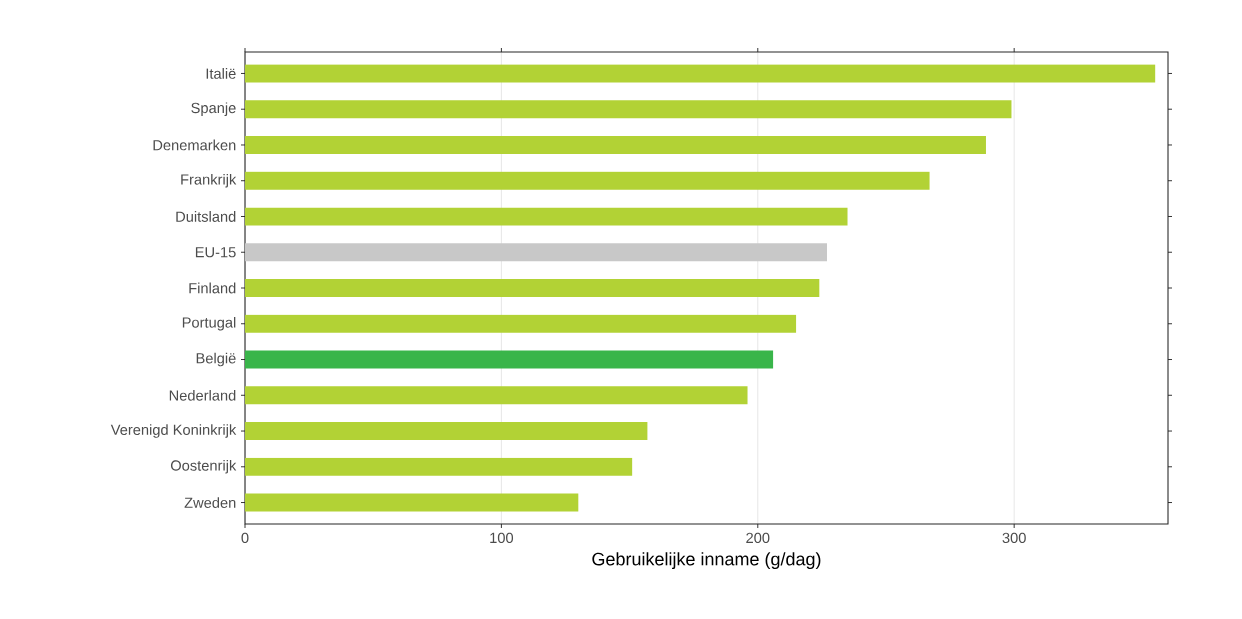 This screenshot has width=1242, height=619. I want to click on y-tick-label: EU-15, so click(215, 252).